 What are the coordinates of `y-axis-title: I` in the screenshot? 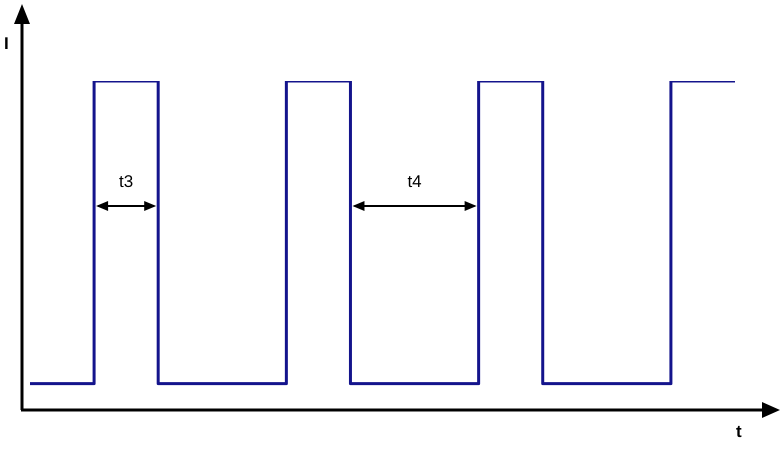 It's located at (6, 44).